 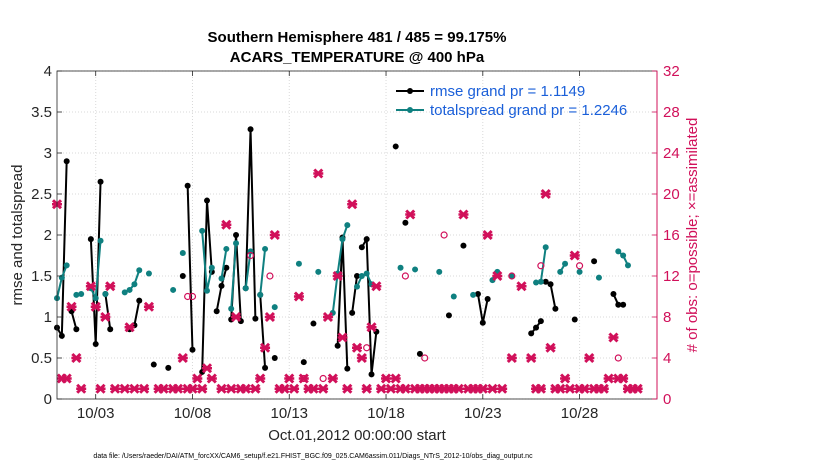 I want to click on x-tick-label: 10/23, so click(x=483, y=413).